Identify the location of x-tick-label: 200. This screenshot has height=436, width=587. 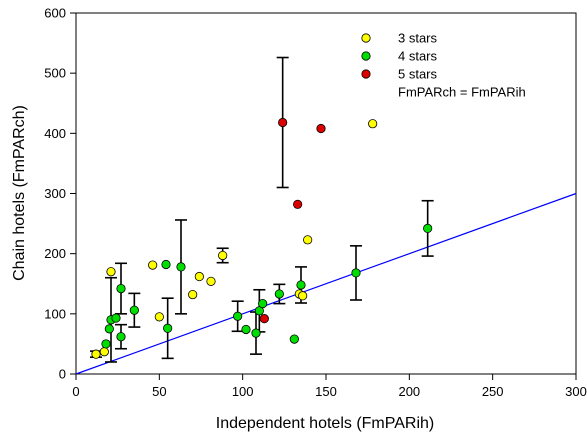
(409, 391).